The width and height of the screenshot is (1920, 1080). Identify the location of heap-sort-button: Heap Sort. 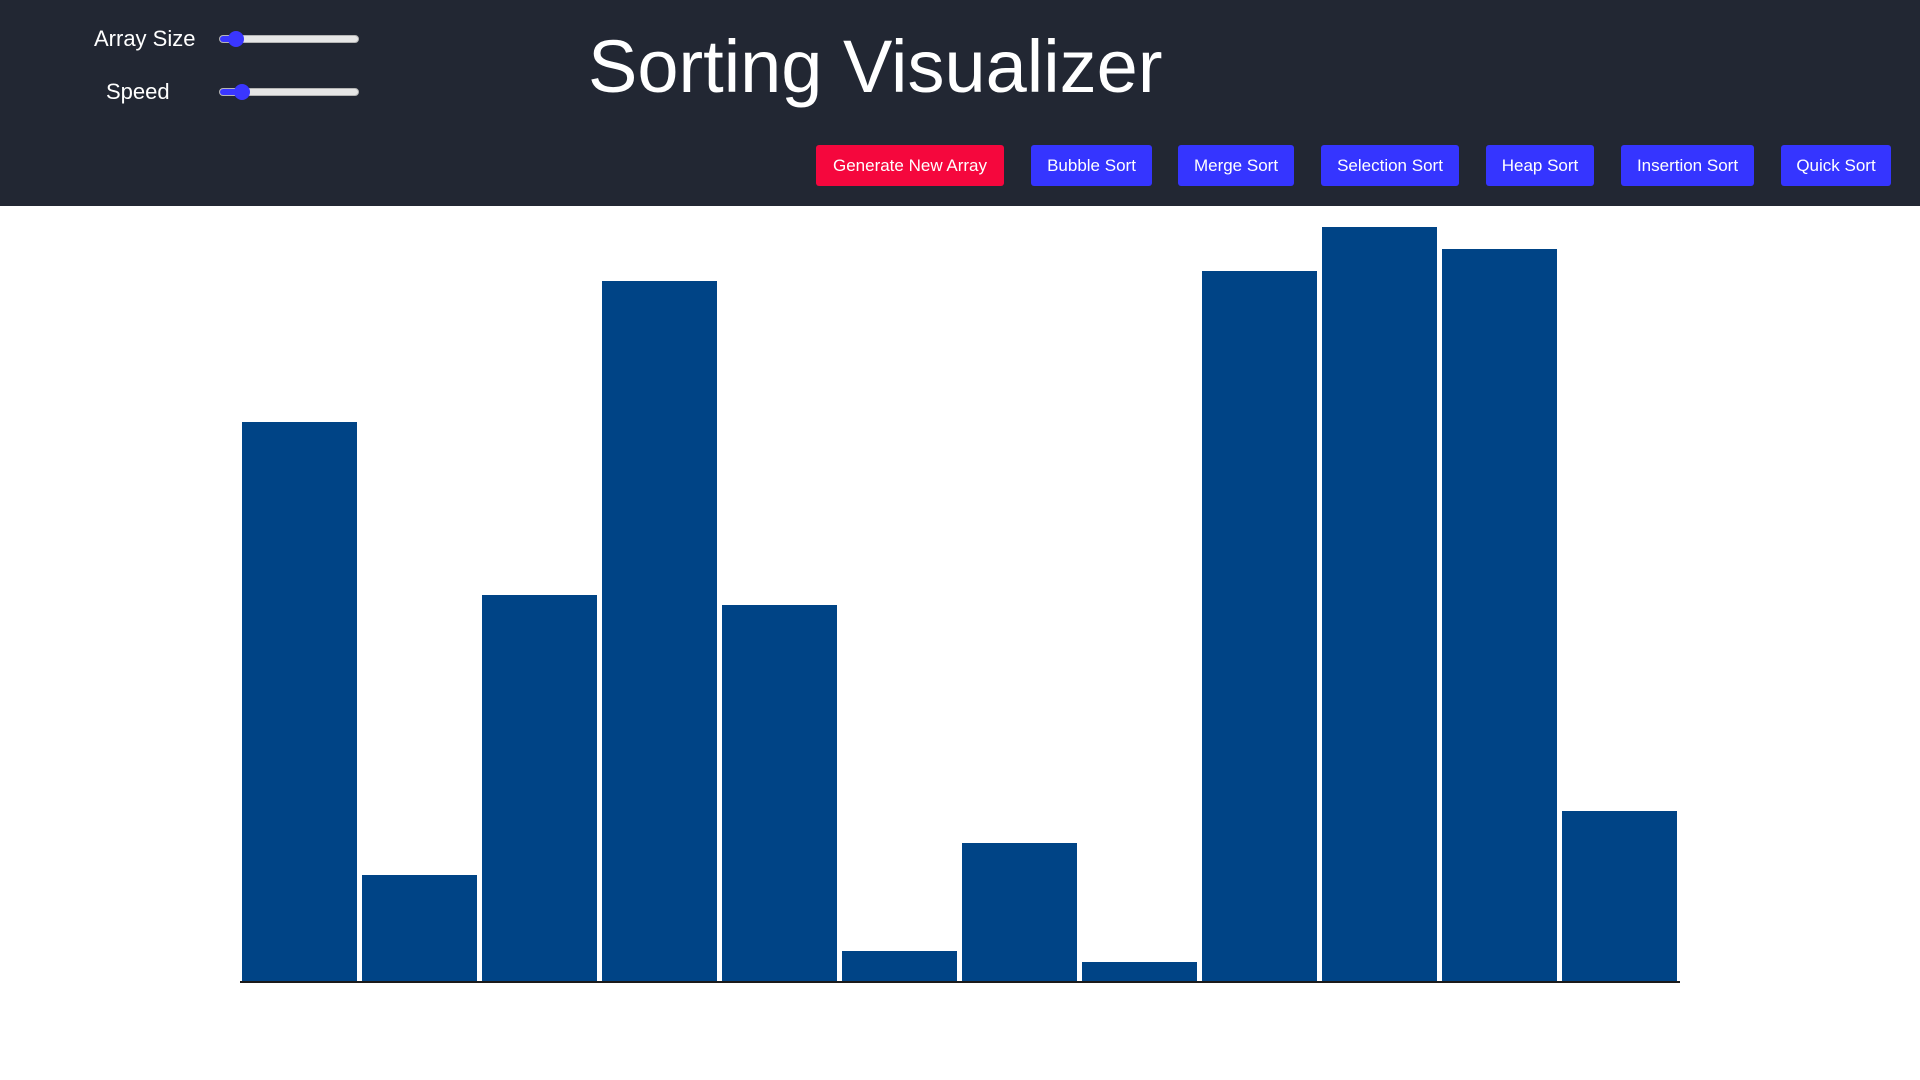
(1540, 165).